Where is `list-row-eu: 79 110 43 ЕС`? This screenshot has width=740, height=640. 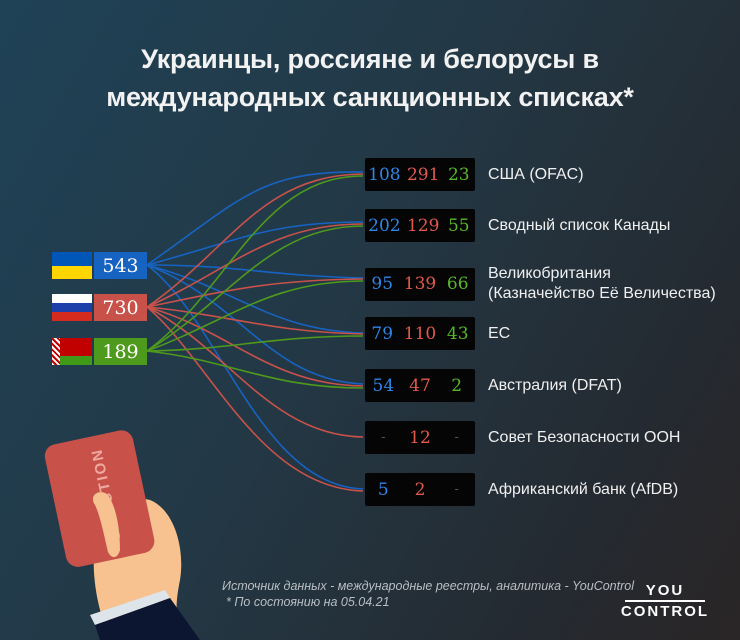 list-row-eu: 79 110 43 ЕС is located at coordinates (437, 333).